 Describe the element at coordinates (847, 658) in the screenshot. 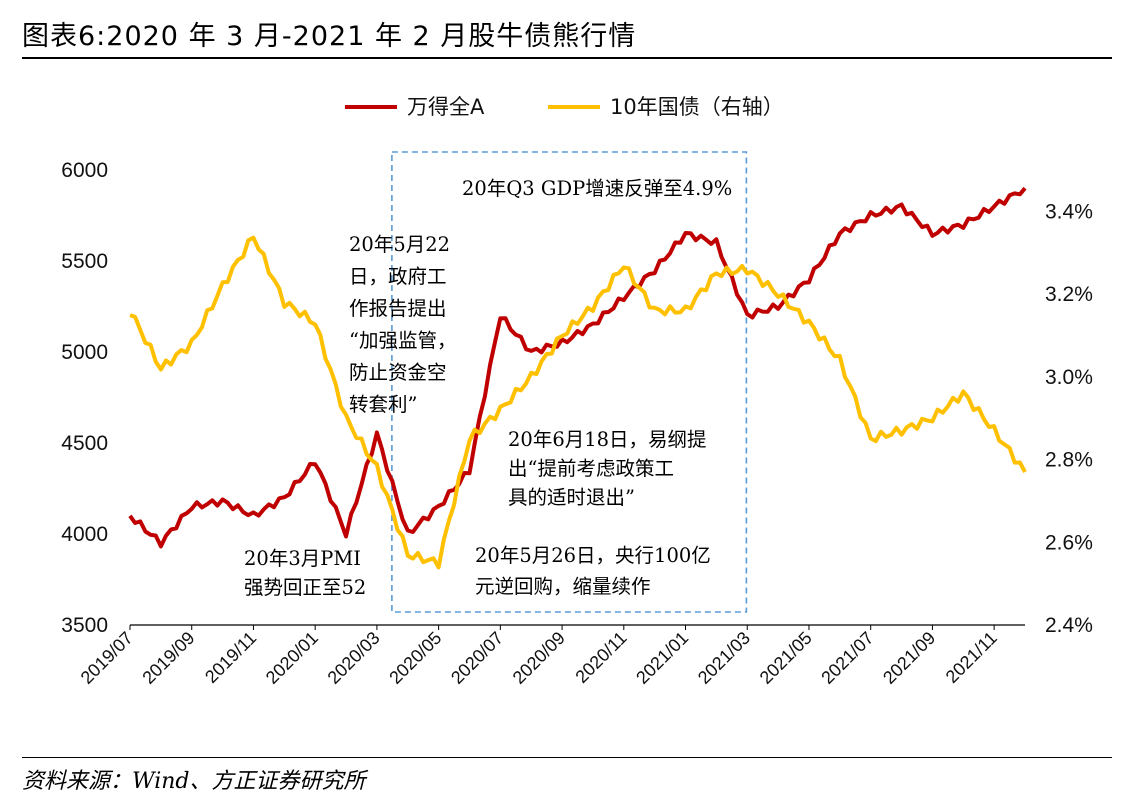

I see `x-tick-label: 2021/07` at that location.